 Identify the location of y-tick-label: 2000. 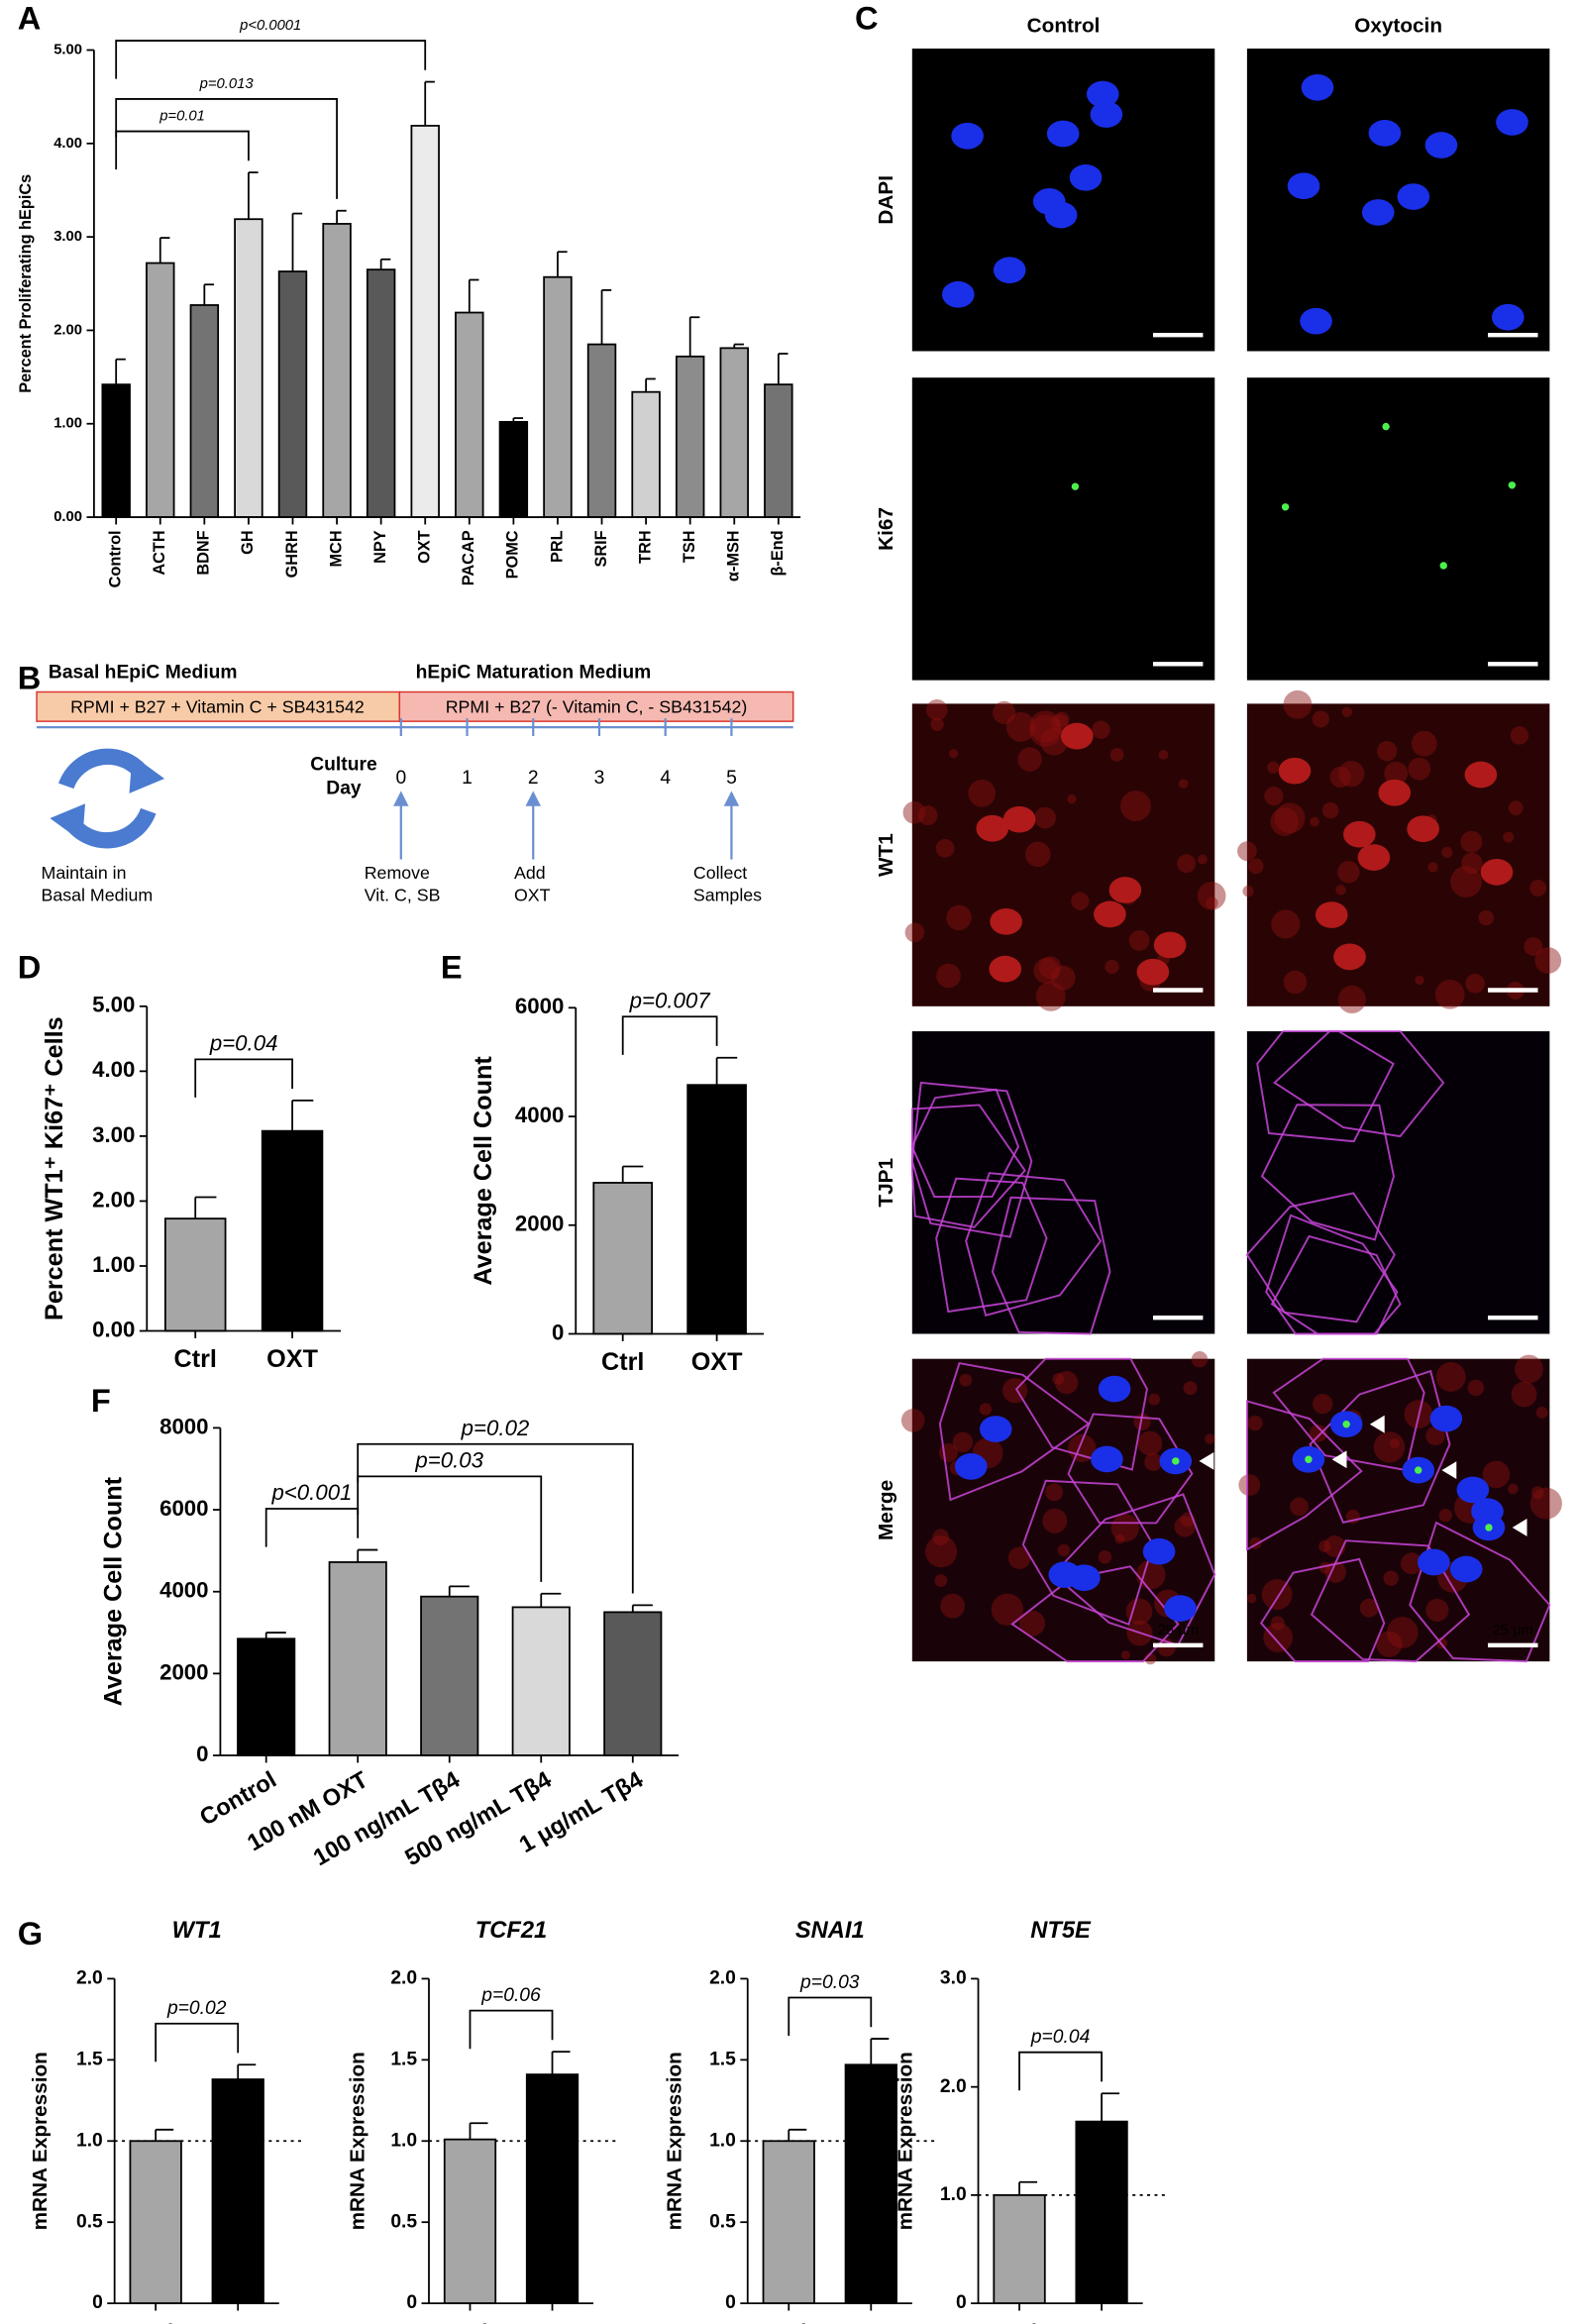
(183, 1671).